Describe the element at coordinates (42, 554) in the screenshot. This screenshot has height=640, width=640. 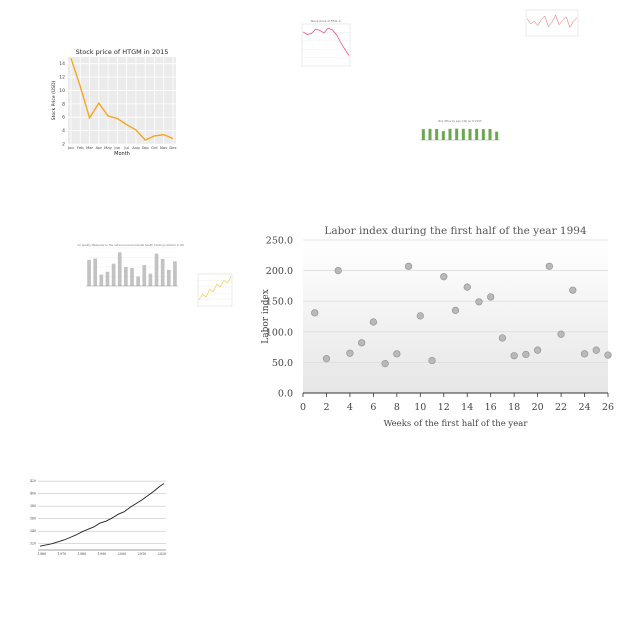
I see `x-tick-label: 1960` at that location.